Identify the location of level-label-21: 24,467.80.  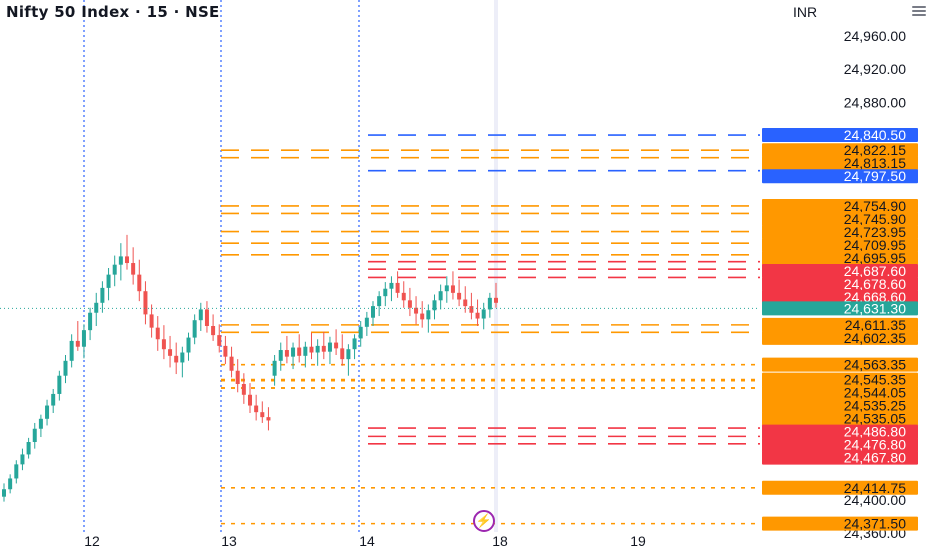
(840, 458).